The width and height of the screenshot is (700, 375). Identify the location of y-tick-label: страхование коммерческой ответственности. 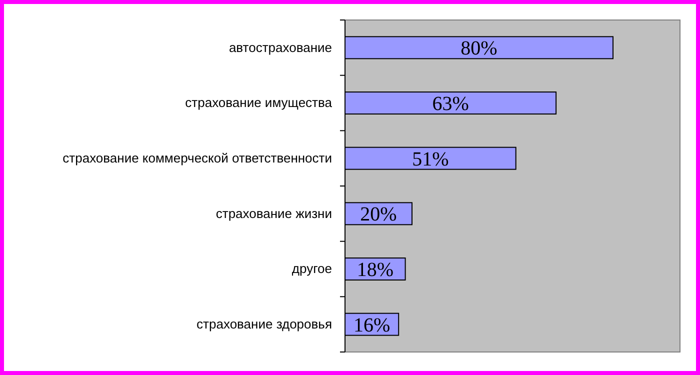
(197, 158).